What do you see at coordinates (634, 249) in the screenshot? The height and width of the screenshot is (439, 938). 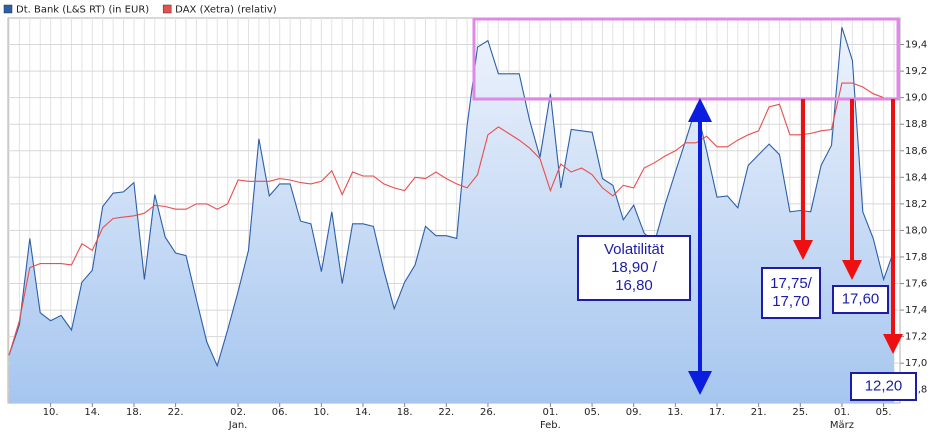 I see `annotation-text: Volatilität` at bounding box center [634, 249].